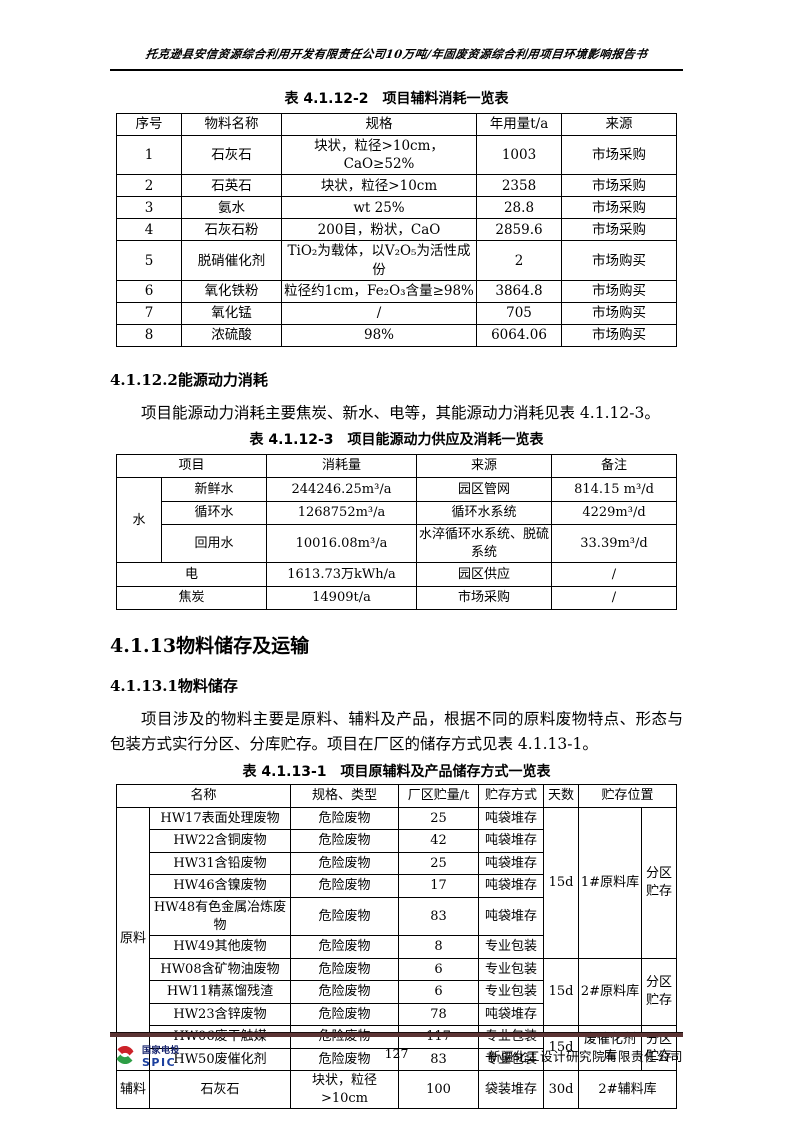 The height and width of the screenshot is (1122, 793). What do you see at coordinates (519, 313) in the screenshot?
I see `table-cell: 705` at bounding box center [519, 313].